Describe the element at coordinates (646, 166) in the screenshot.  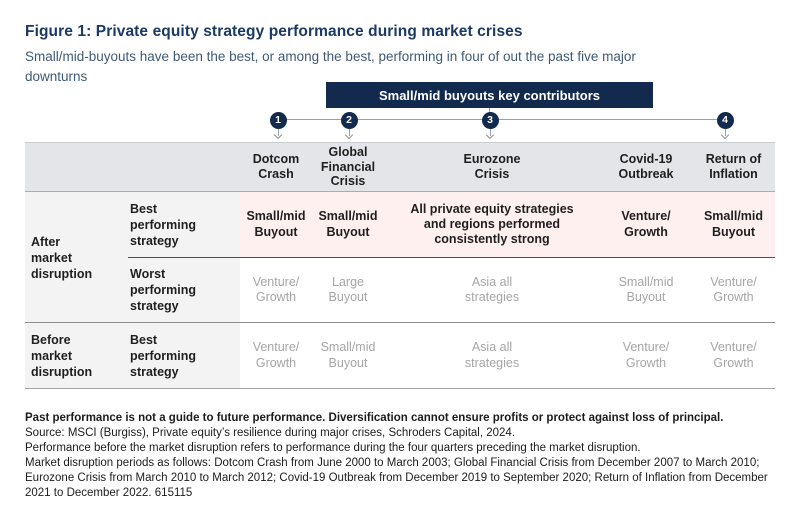
I see `column-header-covid-19-outbreak: Covid-19 Outbreak` at that location.